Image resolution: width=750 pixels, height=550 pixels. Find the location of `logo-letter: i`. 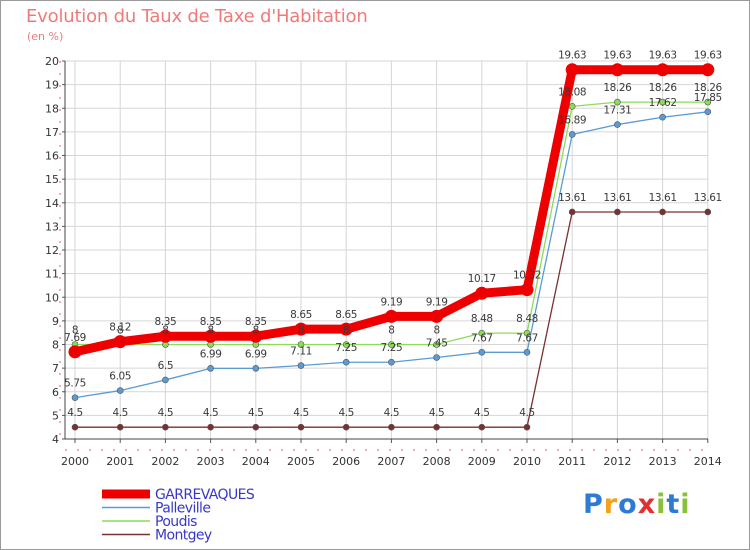

logo-letter: i is located at coordinates (685, 504).